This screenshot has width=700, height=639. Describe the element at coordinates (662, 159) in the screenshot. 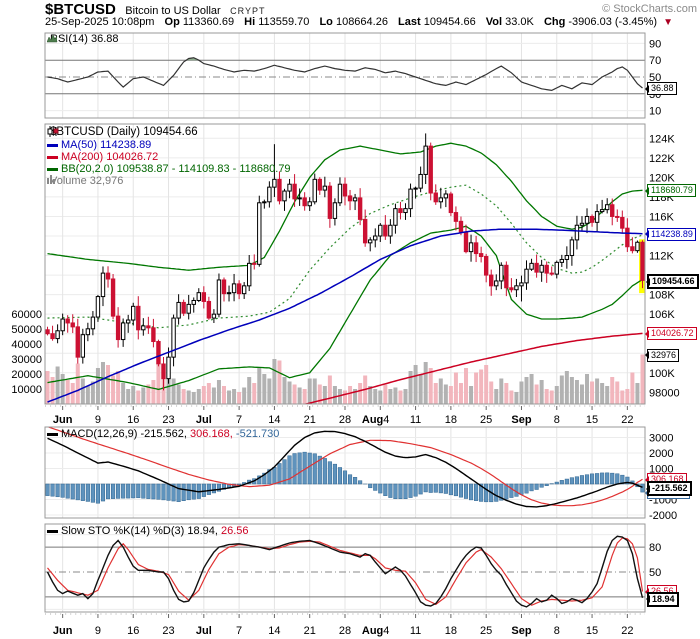

I see `price-axis-label: 122K` at that location.